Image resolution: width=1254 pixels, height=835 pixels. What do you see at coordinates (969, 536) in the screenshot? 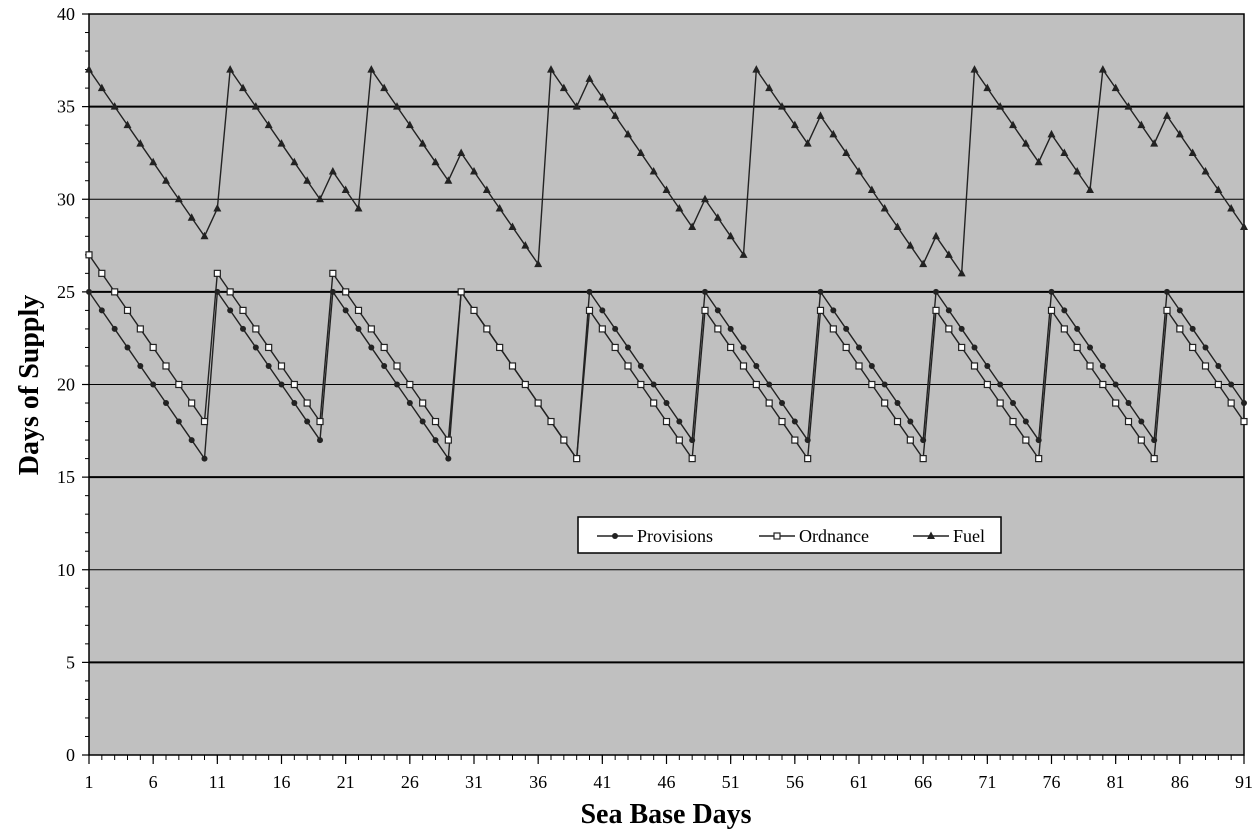
I see `legend-fuel-label: Fuel` at bounding box center [969, 536].